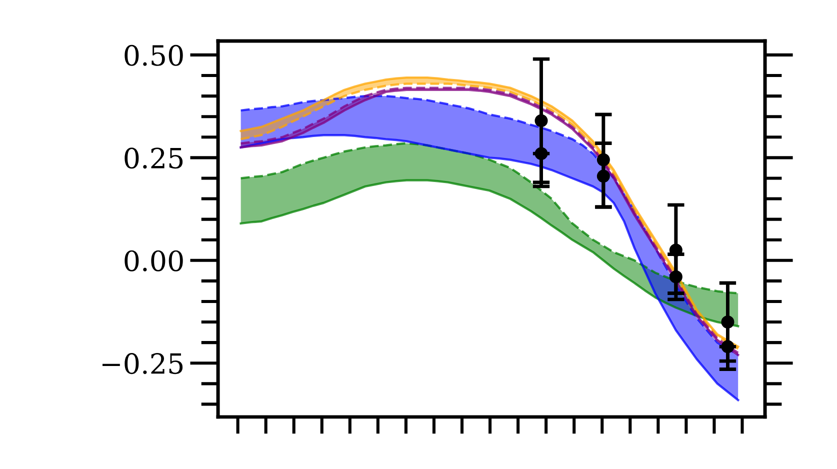 This screenshot has height=469, width=837. I want to click on y-tick-label: 0.25, so click(153, 158).